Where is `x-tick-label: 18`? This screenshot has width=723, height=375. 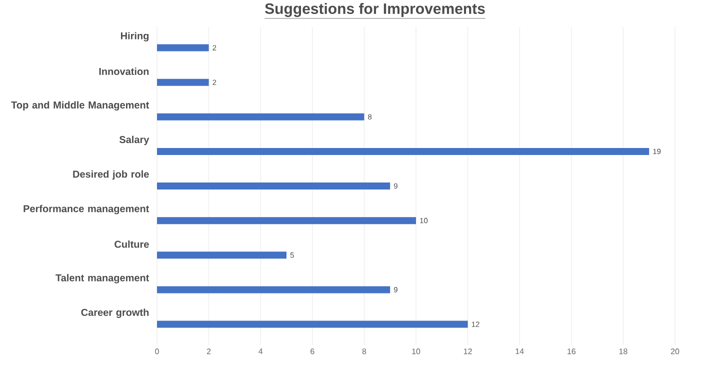
x-tick-label: 18 is located at coordinates (623, 351).